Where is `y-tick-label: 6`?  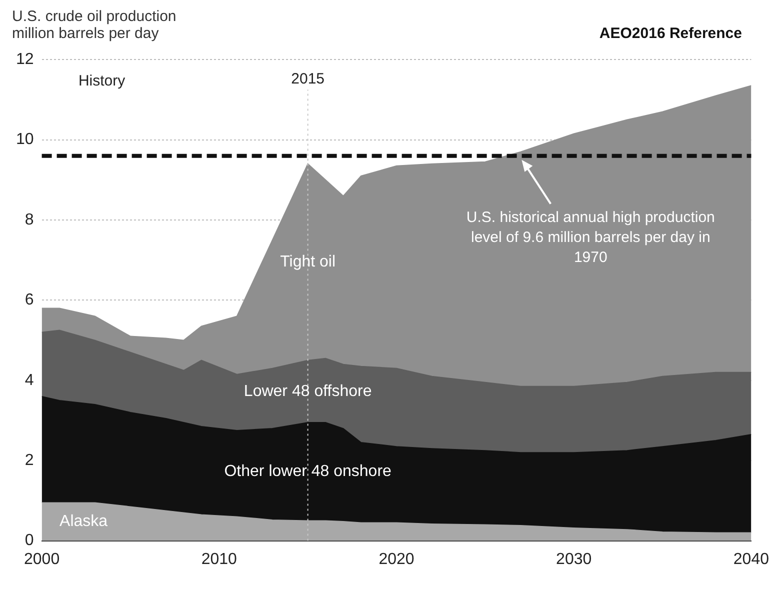 y-tick-label: 6 is located at coordinates (29, 300).